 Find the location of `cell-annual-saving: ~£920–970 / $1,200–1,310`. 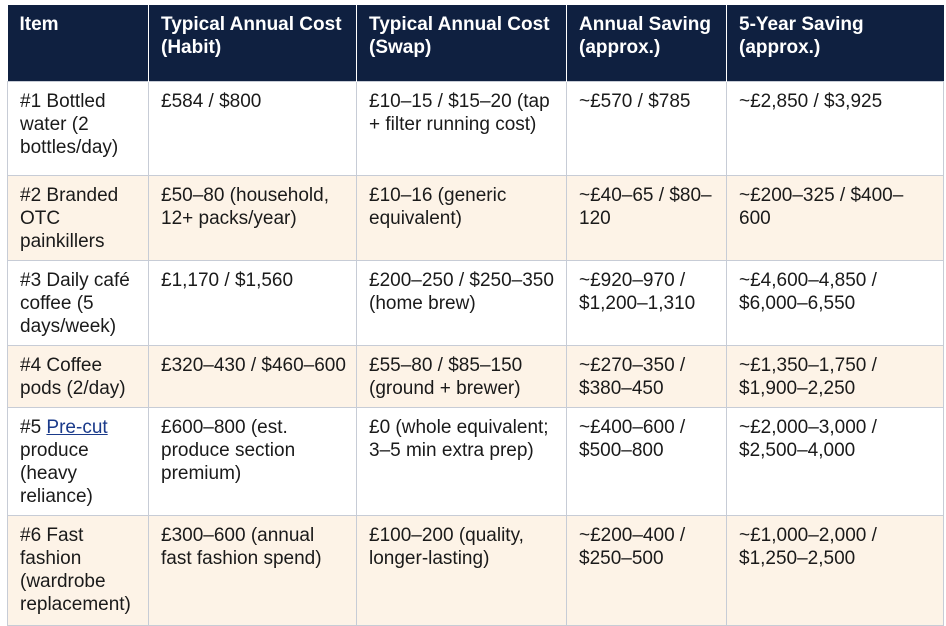

cell-annual-saving: ~£920–970 / $1,200–1,310 is located at coordinates (646, 302).